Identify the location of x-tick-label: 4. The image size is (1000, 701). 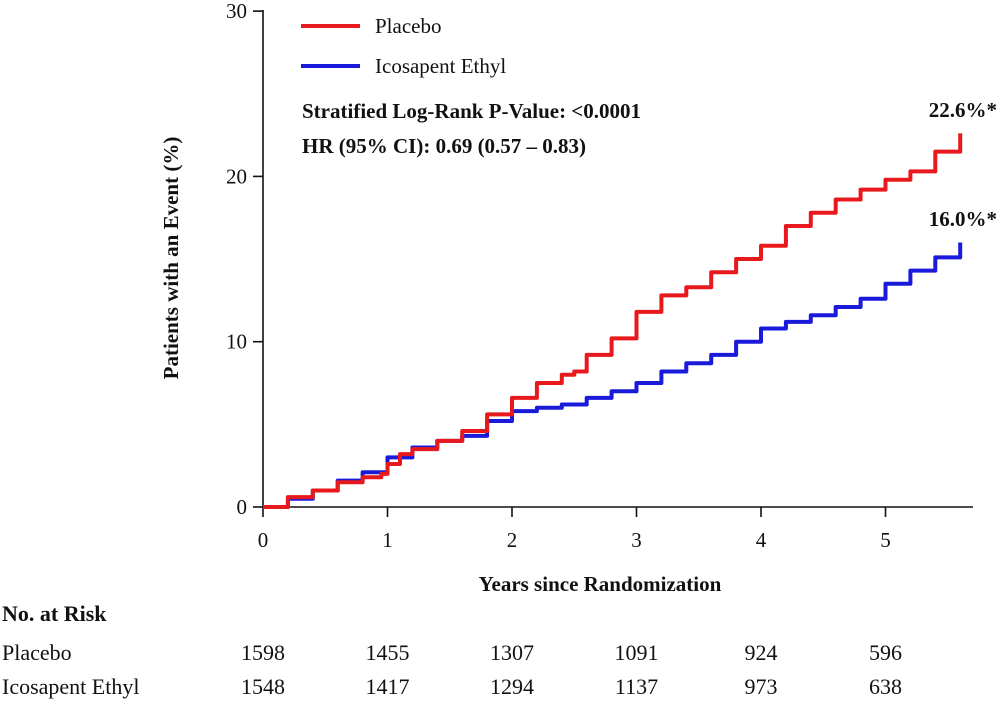
(761, 540).